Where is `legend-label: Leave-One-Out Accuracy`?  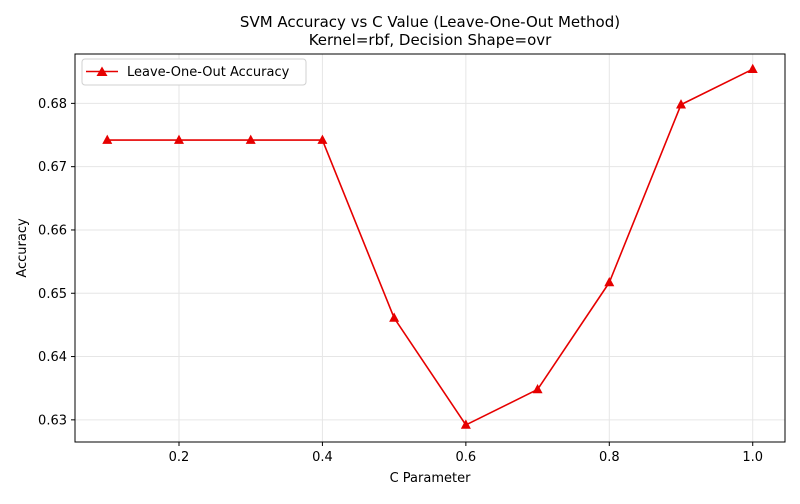 legend-label: Leave-One-Out Accuracy is located at coordinates (208, 72).